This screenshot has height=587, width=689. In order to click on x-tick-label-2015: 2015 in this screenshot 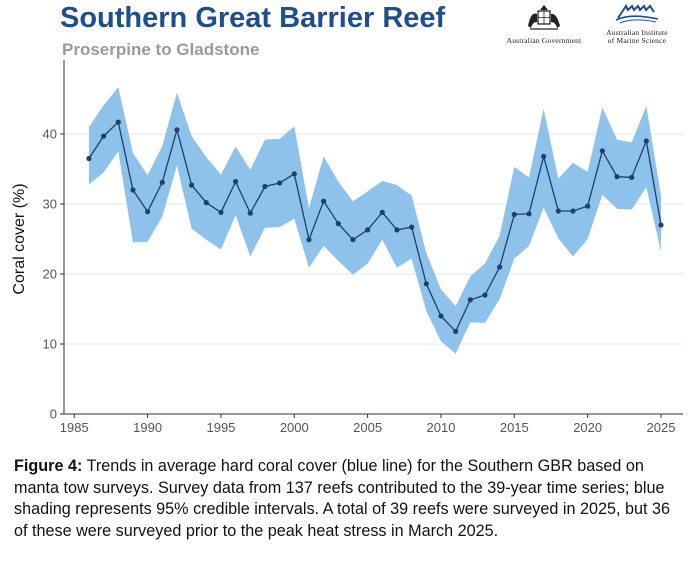, I will do `click(514, 427)`.